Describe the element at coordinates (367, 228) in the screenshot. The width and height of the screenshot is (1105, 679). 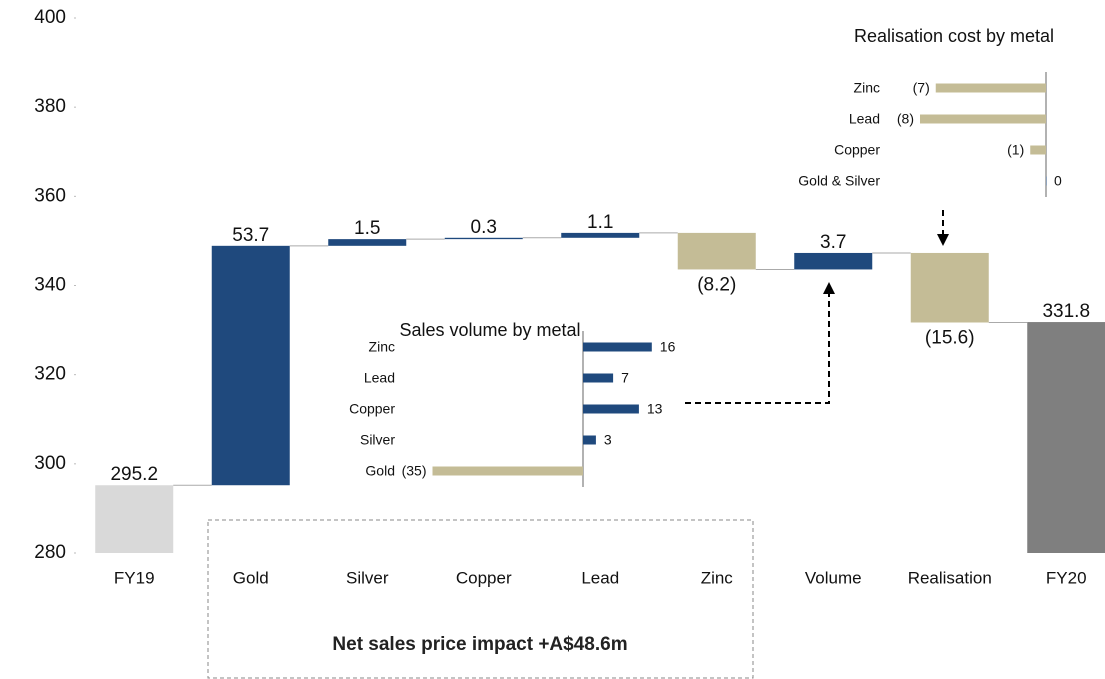
I see `value-label: 1.5` at that location.